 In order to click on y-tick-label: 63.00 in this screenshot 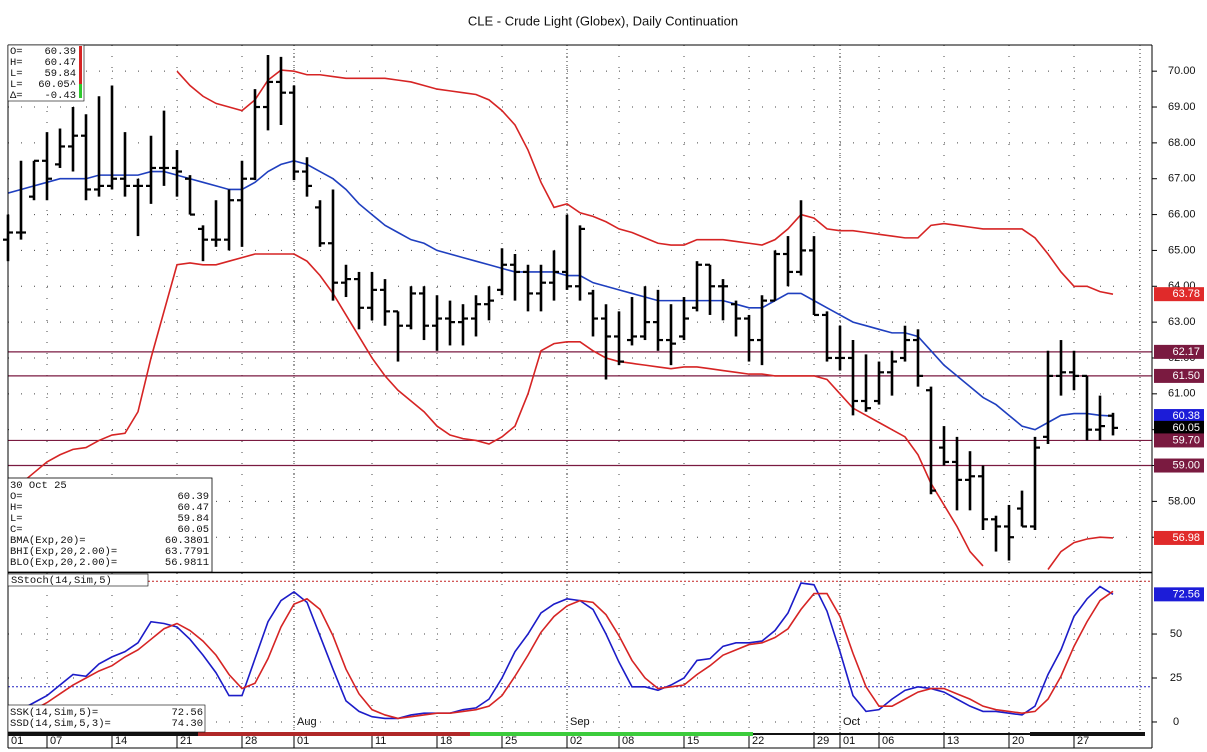, I will do `click(1182, 322)`.